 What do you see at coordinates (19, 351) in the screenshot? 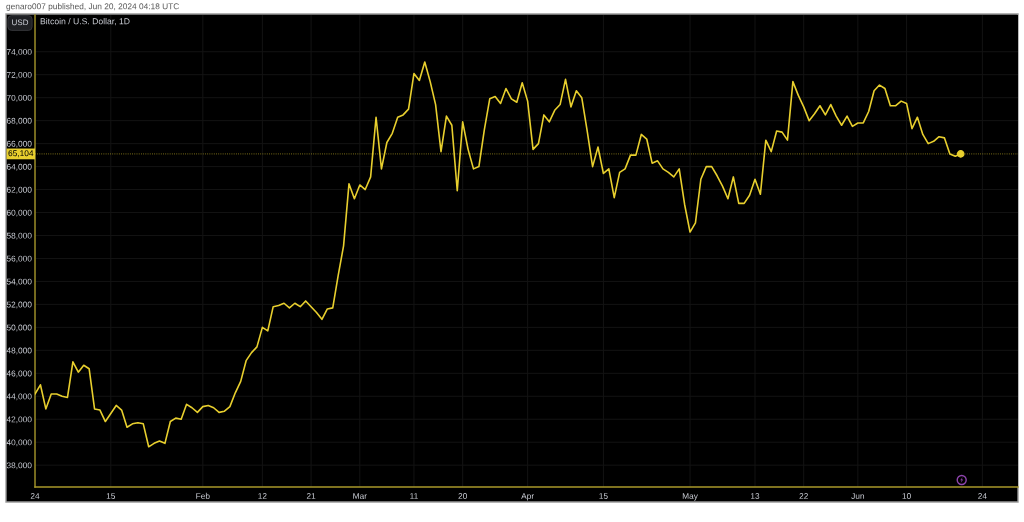
I see `y-tick-label: 48,000` at bounding box center [19, 351].